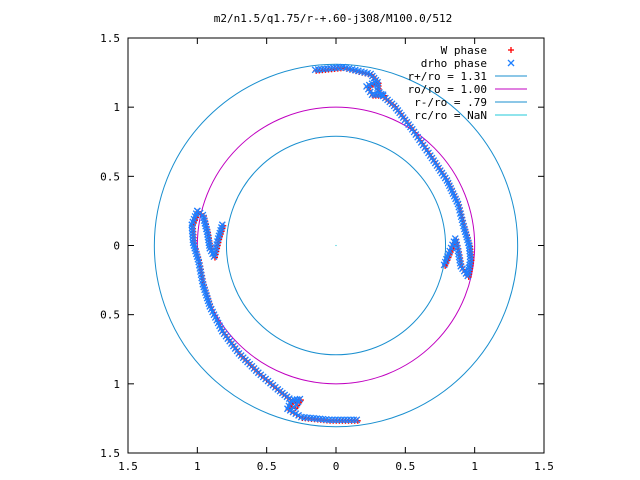  I want to click on legend-label: W phase, so click(464, 50).